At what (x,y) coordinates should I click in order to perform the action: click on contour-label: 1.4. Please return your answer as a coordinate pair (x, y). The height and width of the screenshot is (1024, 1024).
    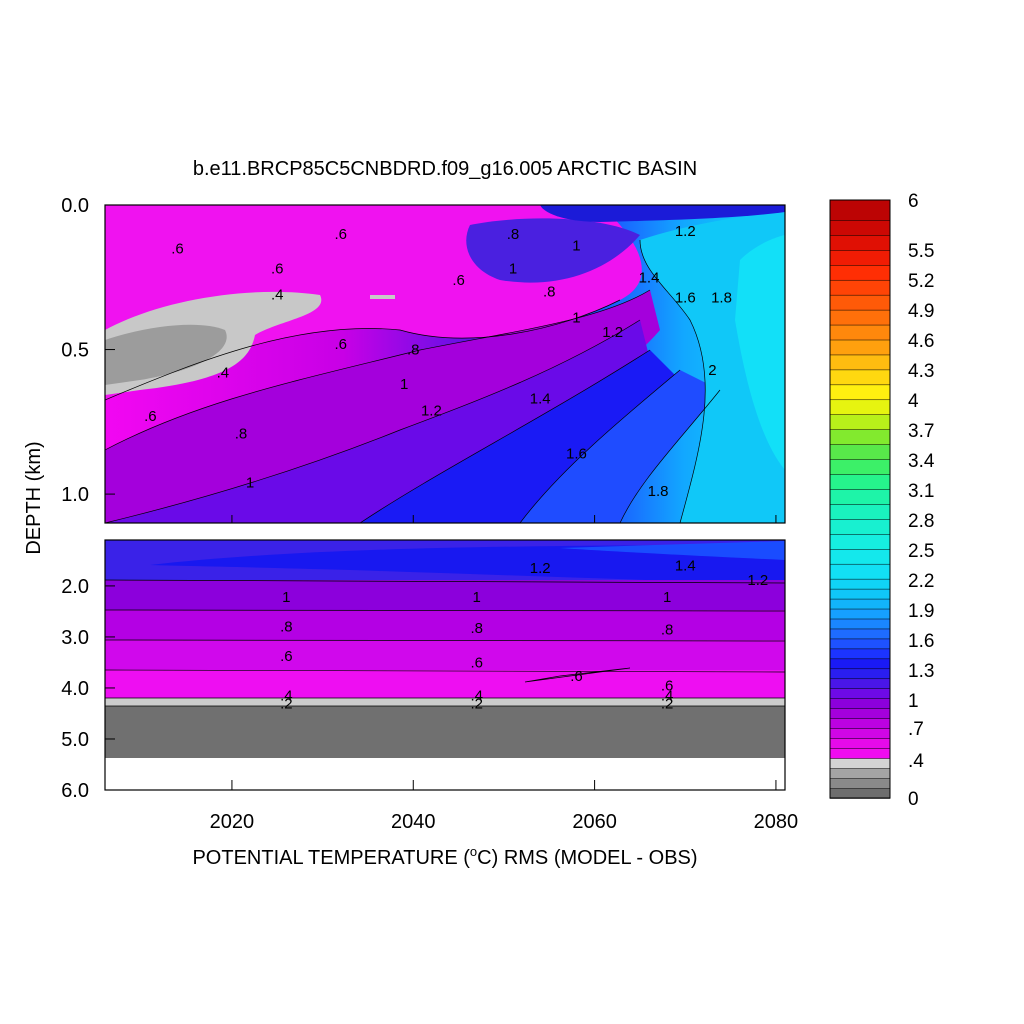
    Looking at the image, I should click on (649, 277).